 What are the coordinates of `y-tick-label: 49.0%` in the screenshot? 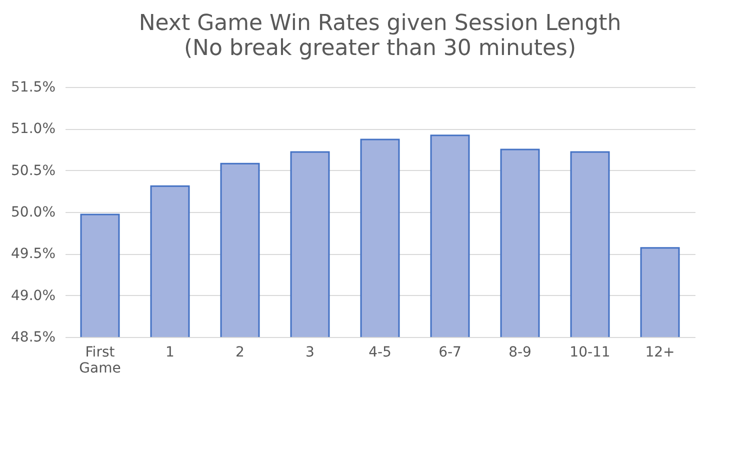 It's located at (33, 296).